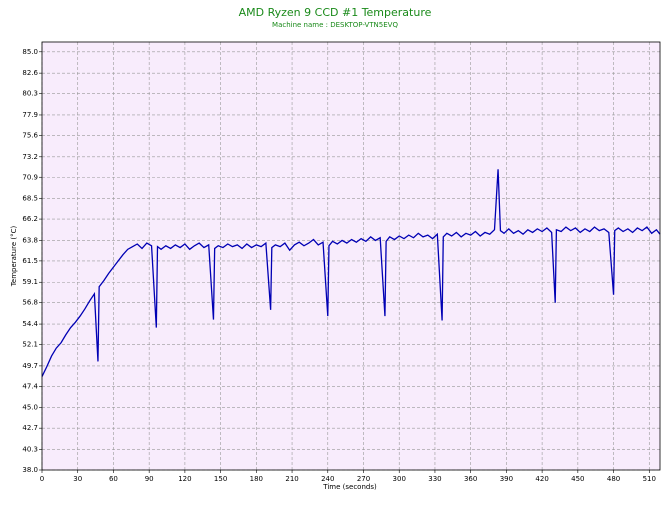 This screenshot has width=670, height=506. What do you see at coordinates (30, 219) in the screenshot?
I see `y-tick-label: 66.2` at bounding box center [30, 219].